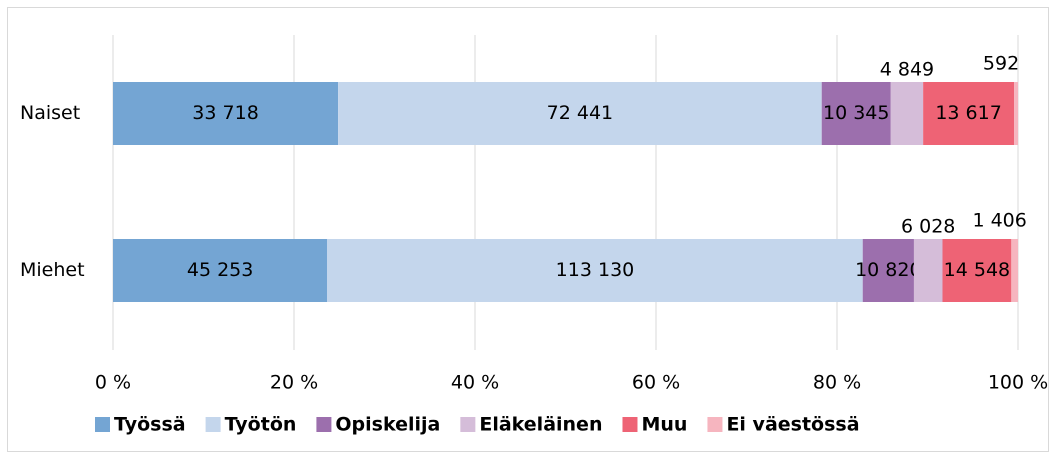 The height and width of the screenshot is (459, 1056). I want to click on legend-label: Eläkeläinen, so click(540, 425).